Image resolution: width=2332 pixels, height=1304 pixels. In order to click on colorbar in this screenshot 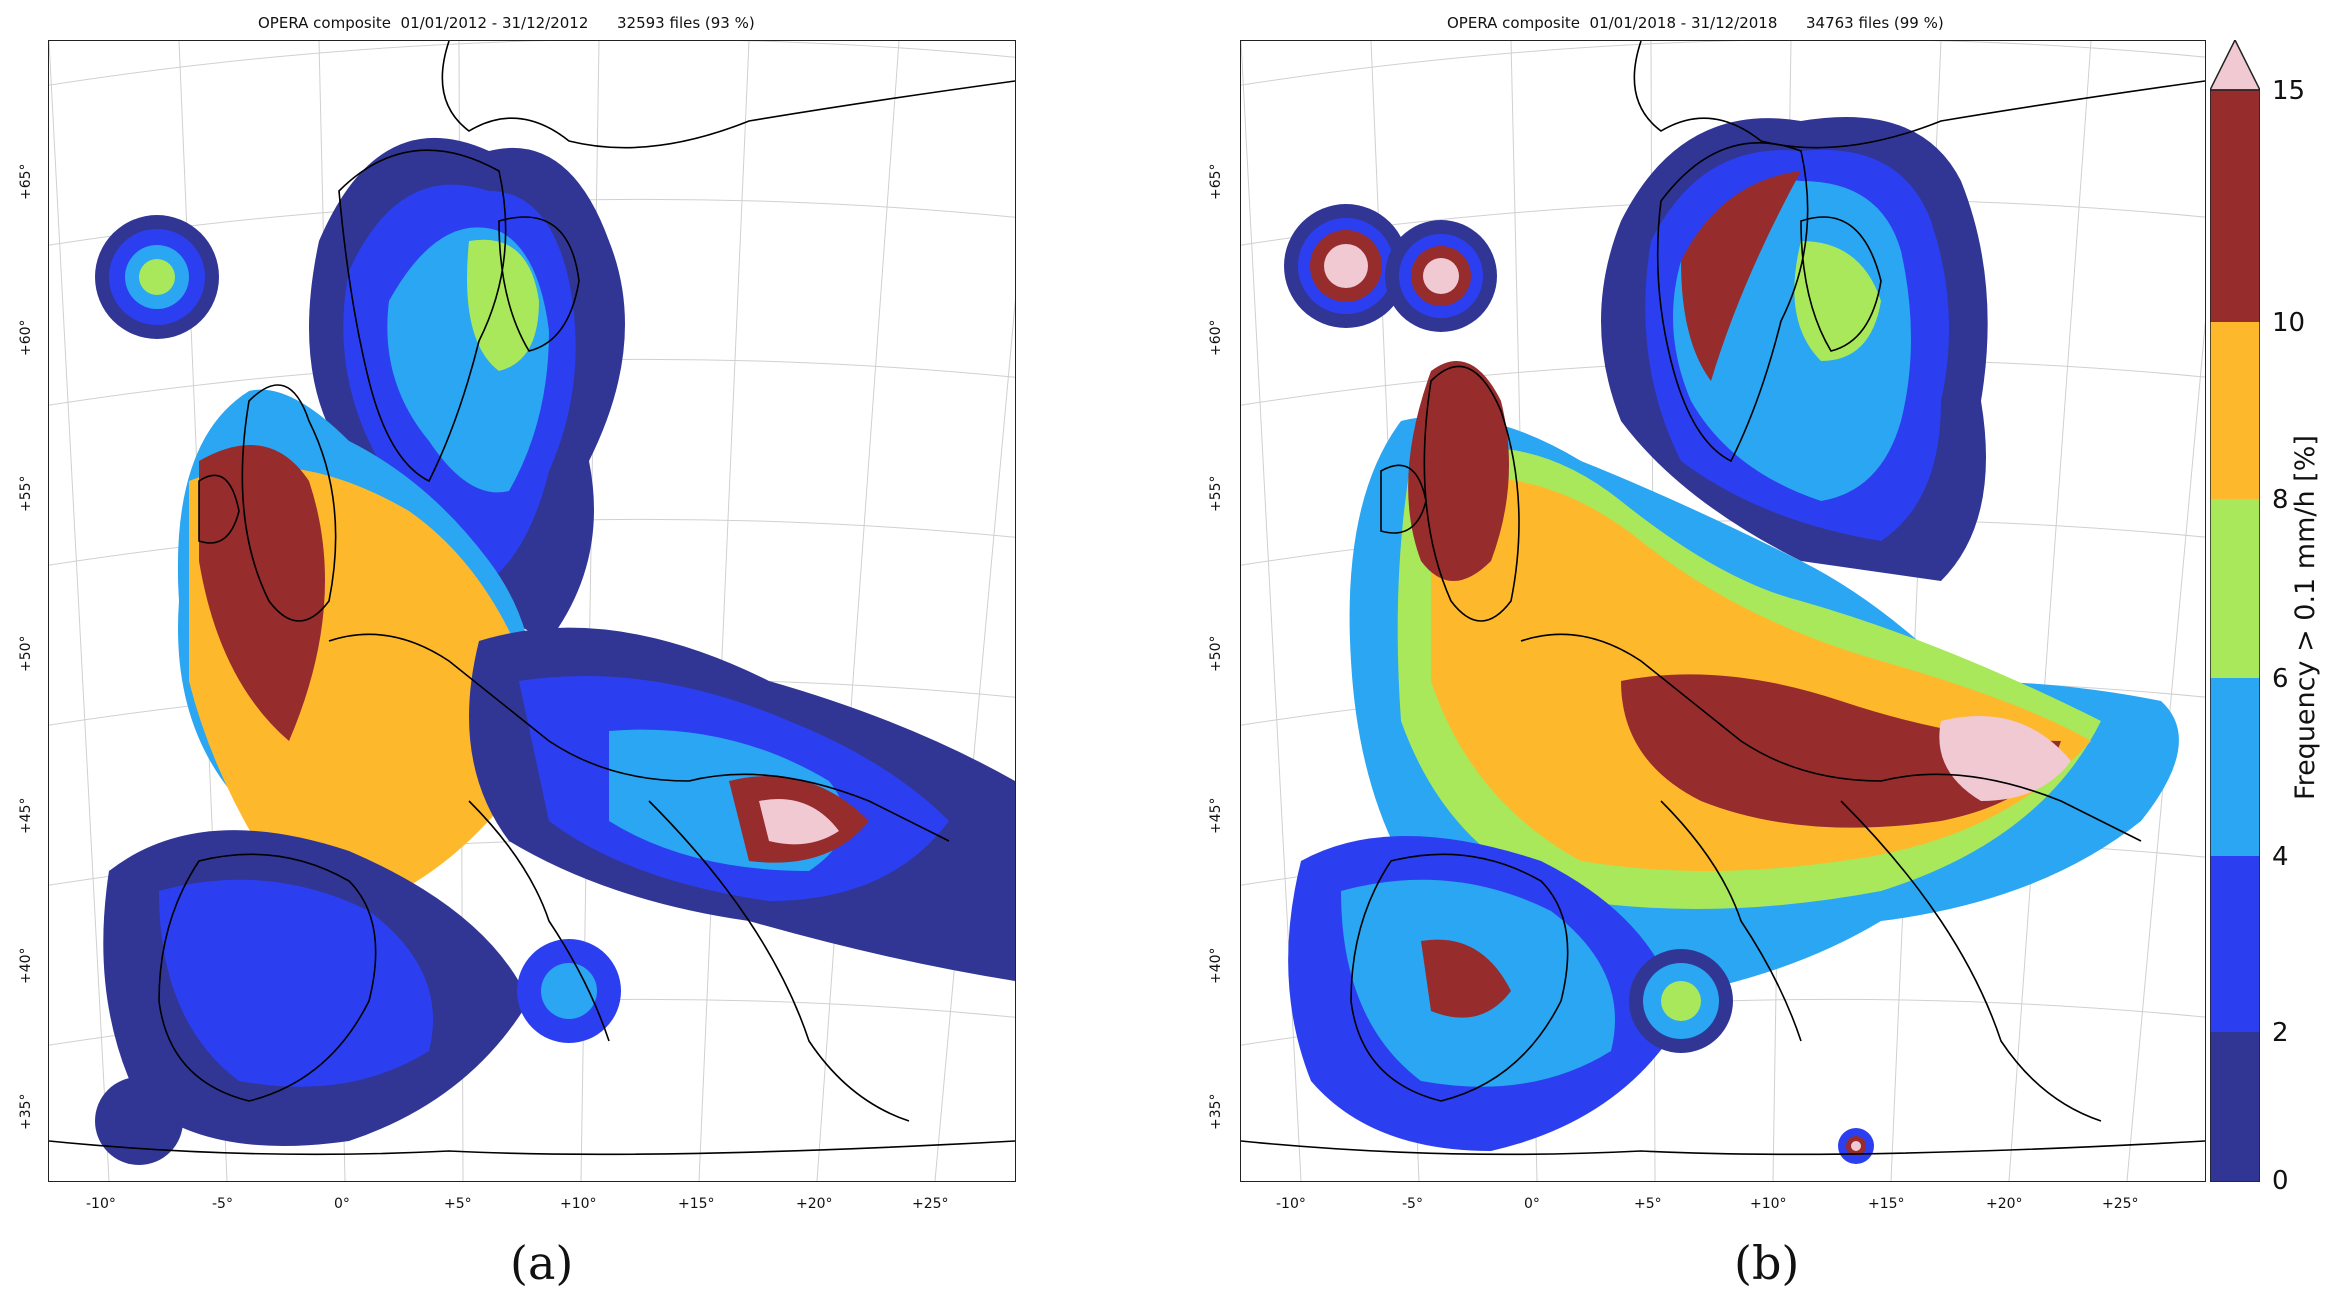, I will do `click(2235, 611)`.